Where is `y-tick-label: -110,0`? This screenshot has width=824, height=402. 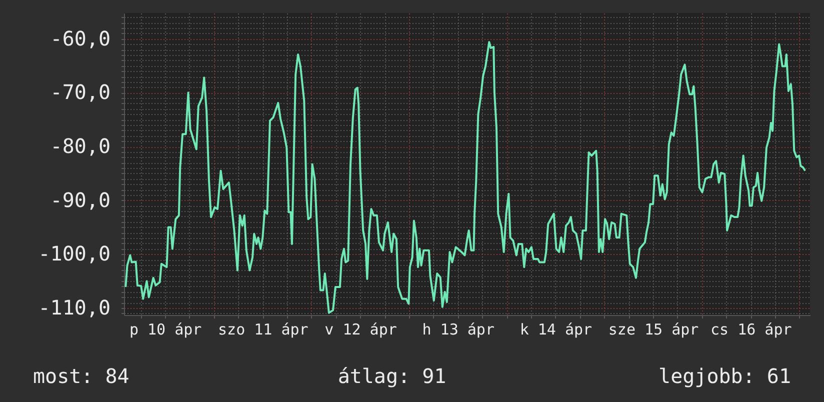 y-tick-label: -110,0 is located at coordinates (74, 308).